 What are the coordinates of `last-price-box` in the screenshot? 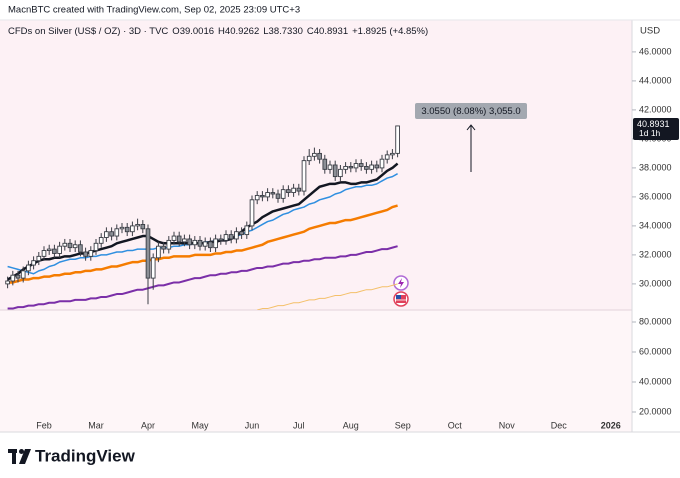 It's located at (656, 128).